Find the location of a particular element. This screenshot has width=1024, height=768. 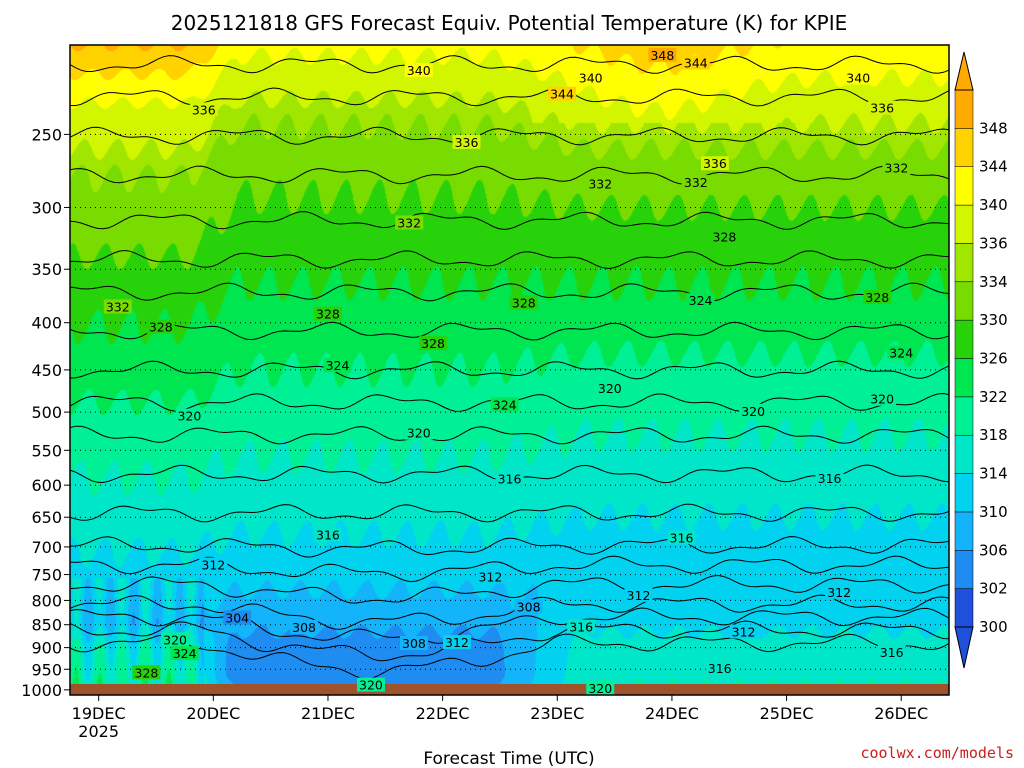

colorbar-label: 344 is located at coordinates (993, 167).